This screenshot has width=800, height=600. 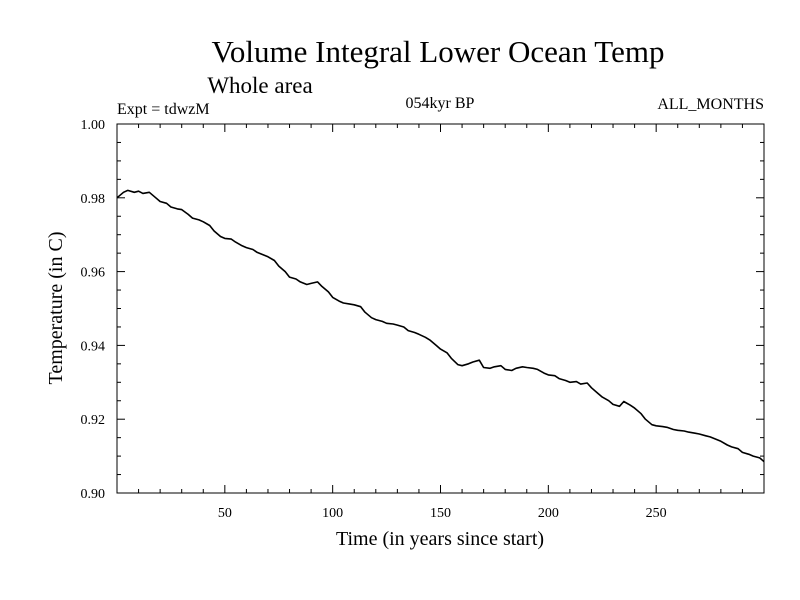 I want to click on chart-subtitle: Whole area, so click(x=259, y=85).